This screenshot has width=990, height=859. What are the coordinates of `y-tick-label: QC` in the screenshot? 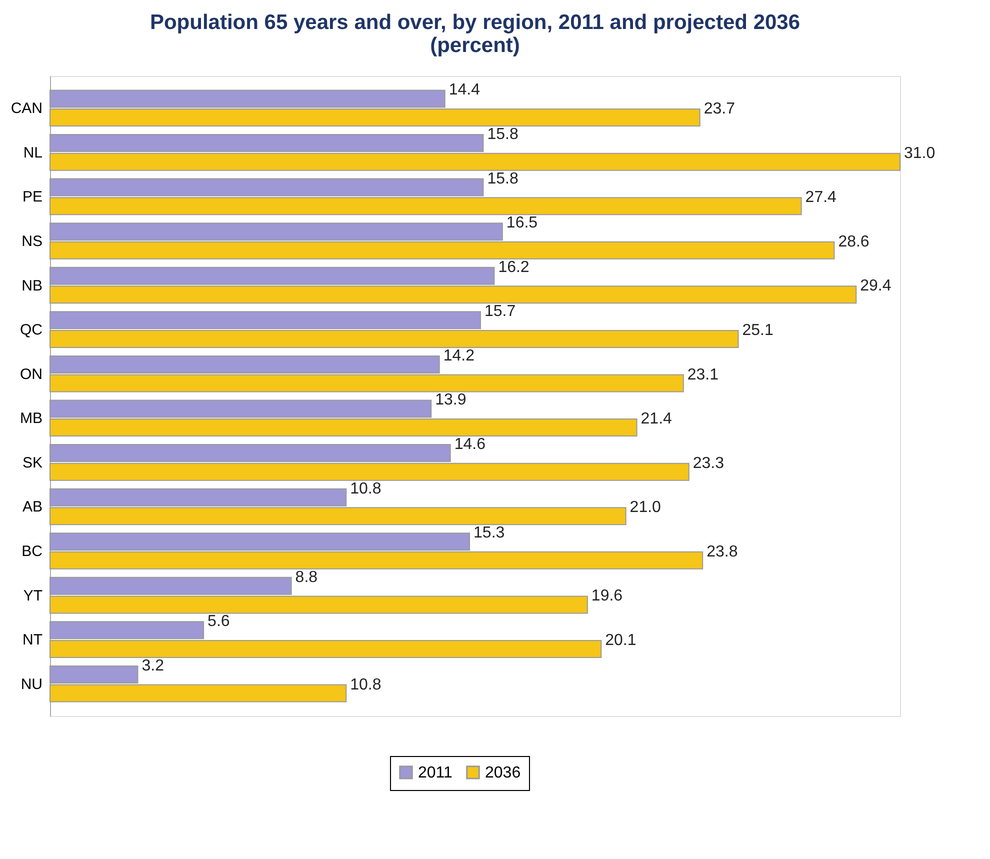 It's located at (31, 330).